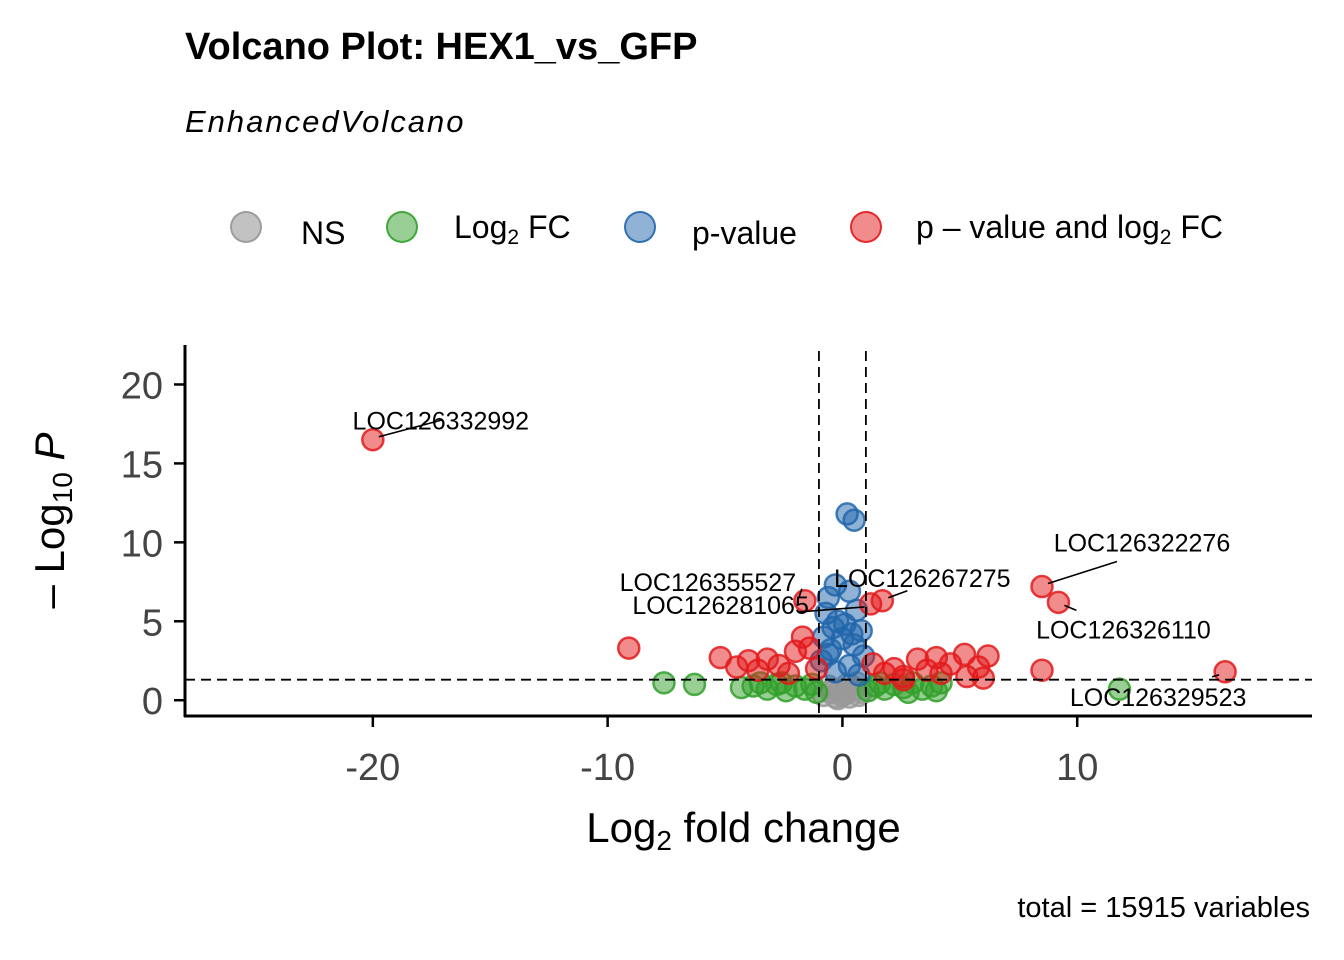  I want to click on gene-label: LOC126332992, so click(441, 422).